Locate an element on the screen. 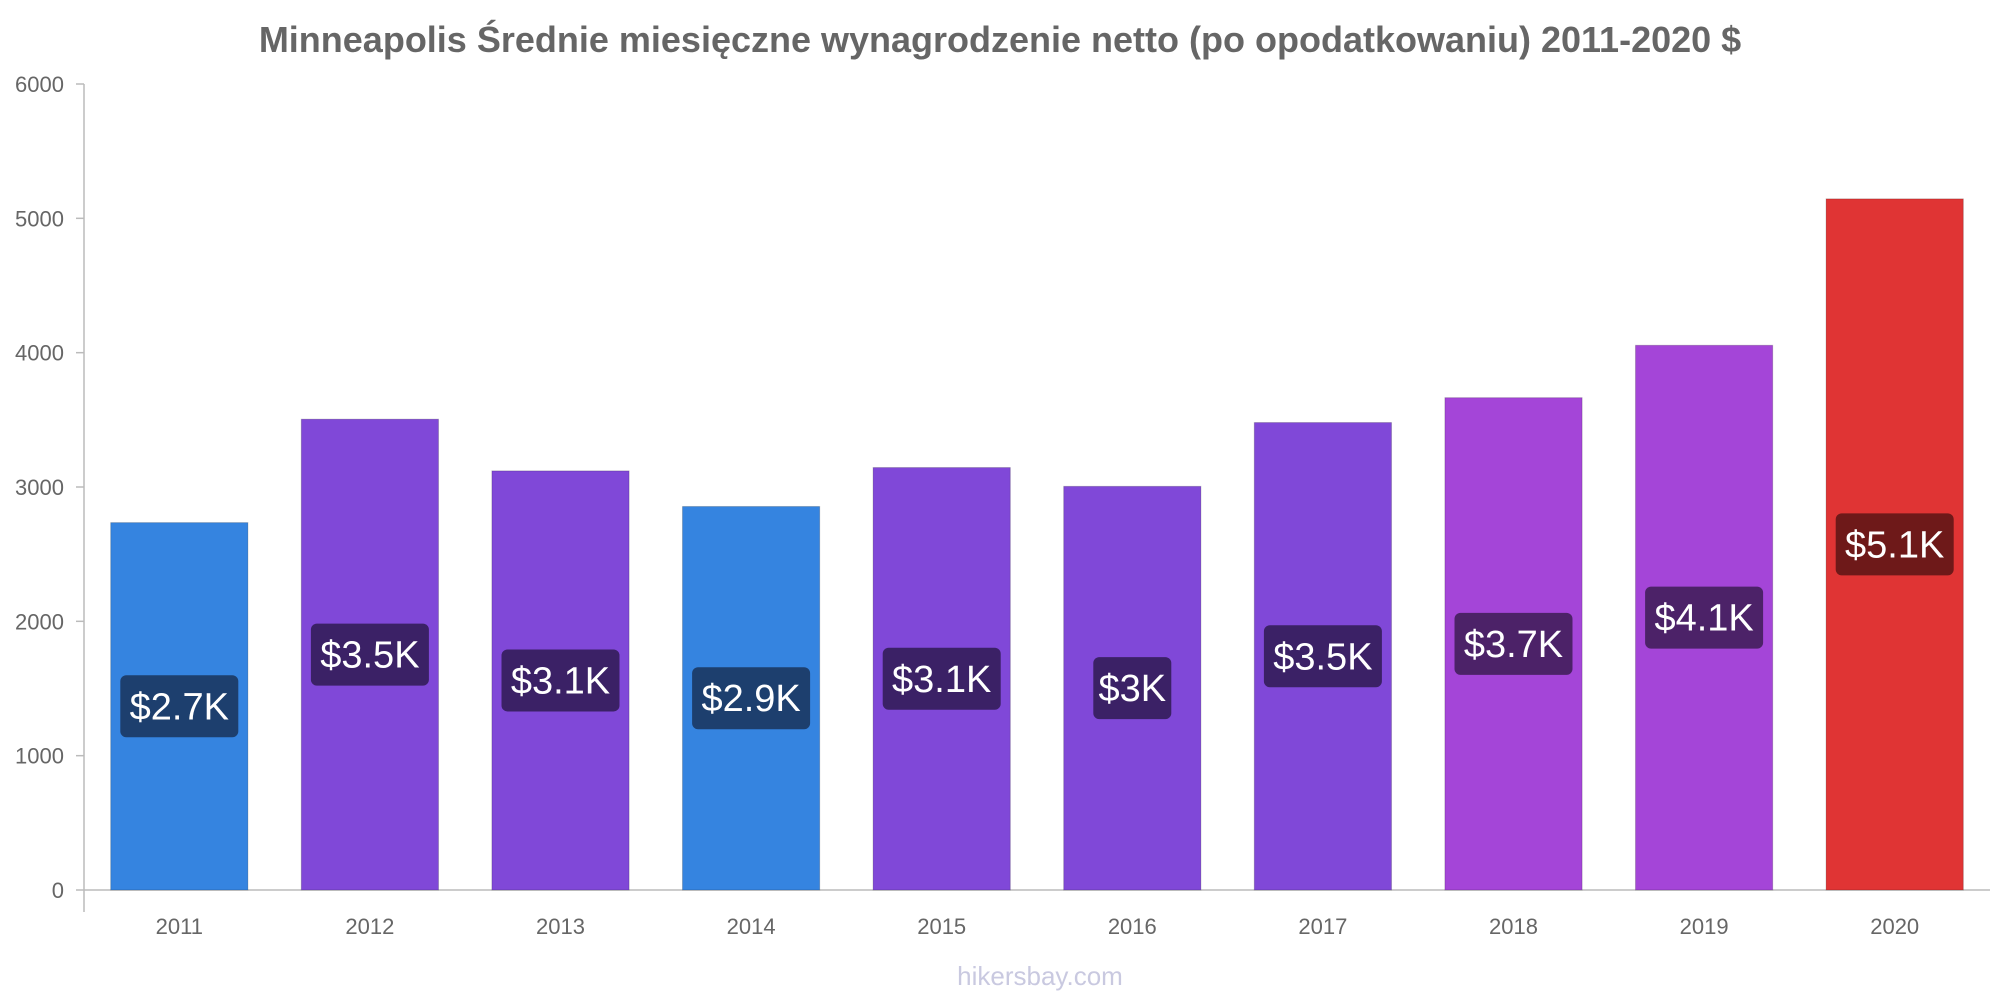 The width and height of the screenshot is (2000, 1000). x-tick-label: 2014 is located at coordinates (751, 926).